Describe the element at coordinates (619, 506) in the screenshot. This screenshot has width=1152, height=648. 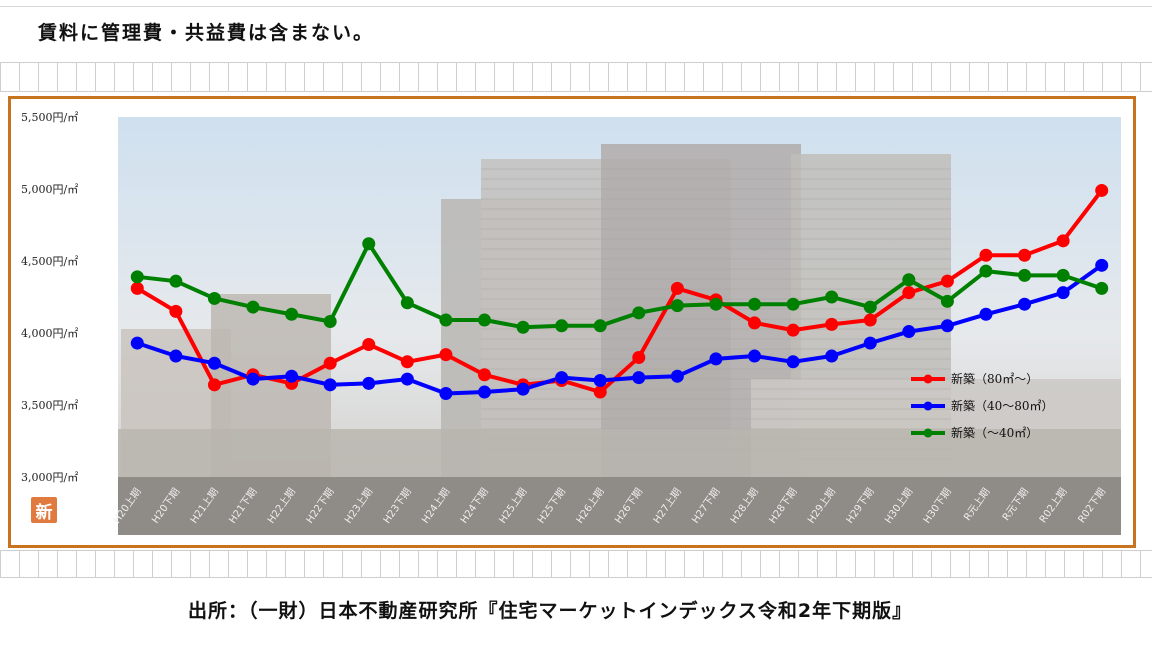
I see `x-label-band` at that location.